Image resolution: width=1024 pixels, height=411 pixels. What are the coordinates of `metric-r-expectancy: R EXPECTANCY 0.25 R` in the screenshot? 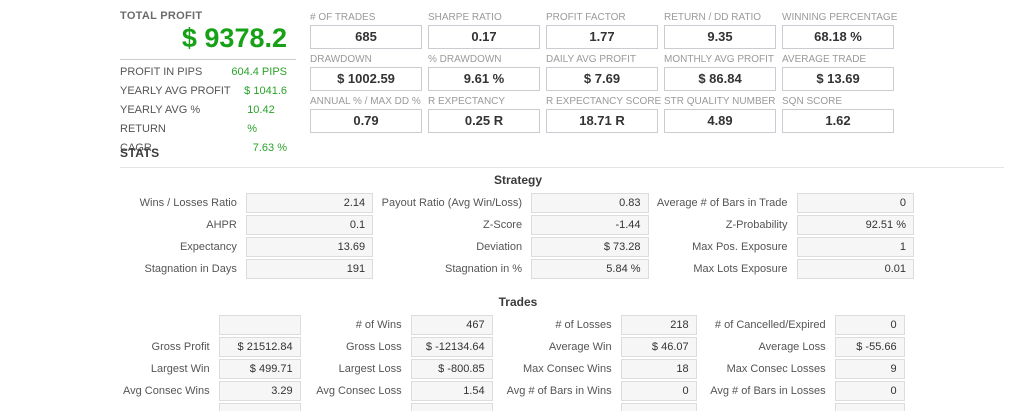 It's located at (484, 114).